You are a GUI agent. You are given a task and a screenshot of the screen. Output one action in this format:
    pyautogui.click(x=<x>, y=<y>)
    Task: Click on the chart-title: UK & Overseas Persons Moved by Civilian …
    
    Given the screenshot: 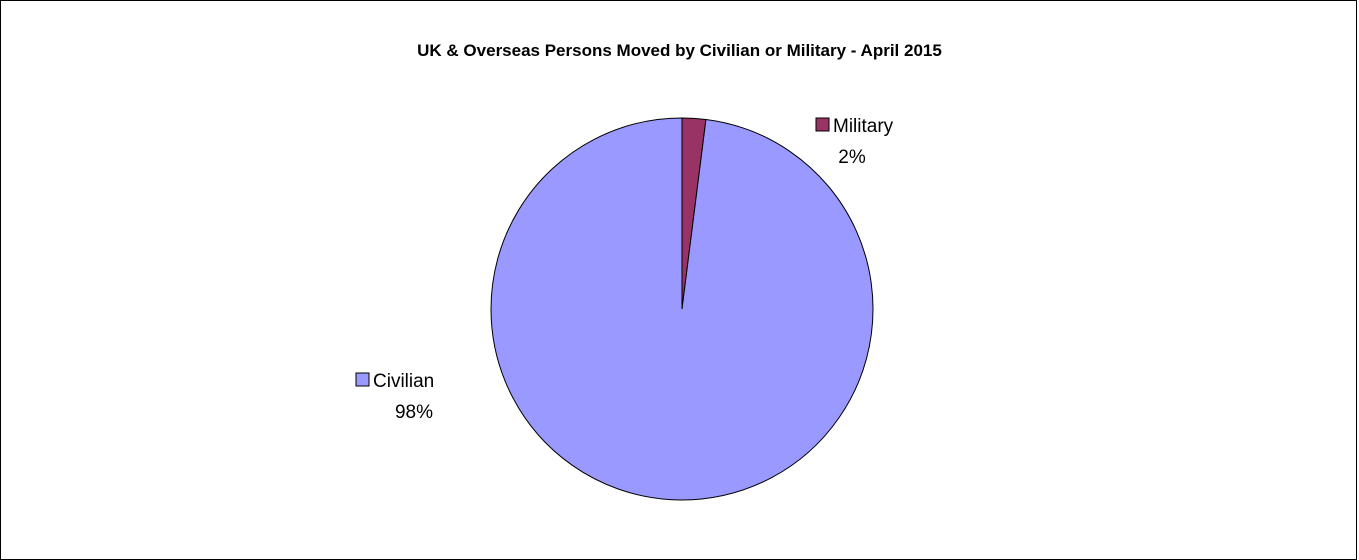 What is the action you would take?
    pyautogui.click(x=679, y=50)
    